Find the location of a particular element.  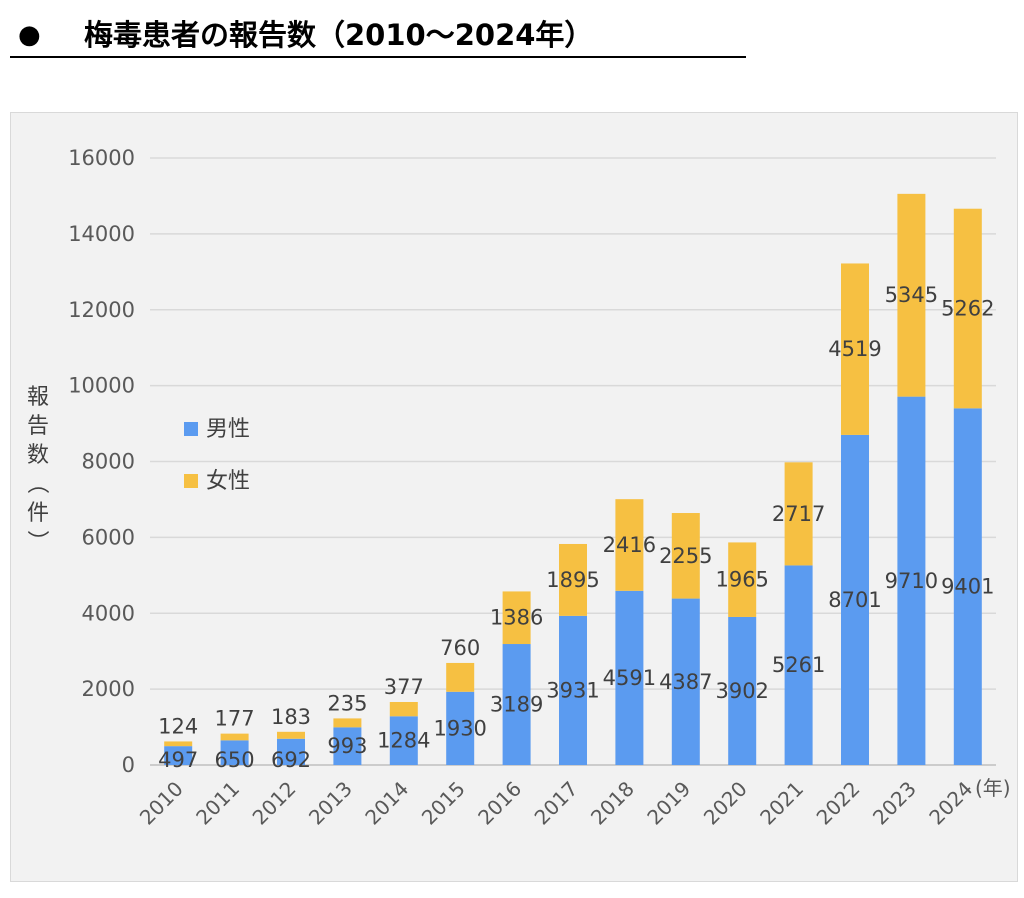

data-label-male: 9401 is located at coordinates (967, 587).